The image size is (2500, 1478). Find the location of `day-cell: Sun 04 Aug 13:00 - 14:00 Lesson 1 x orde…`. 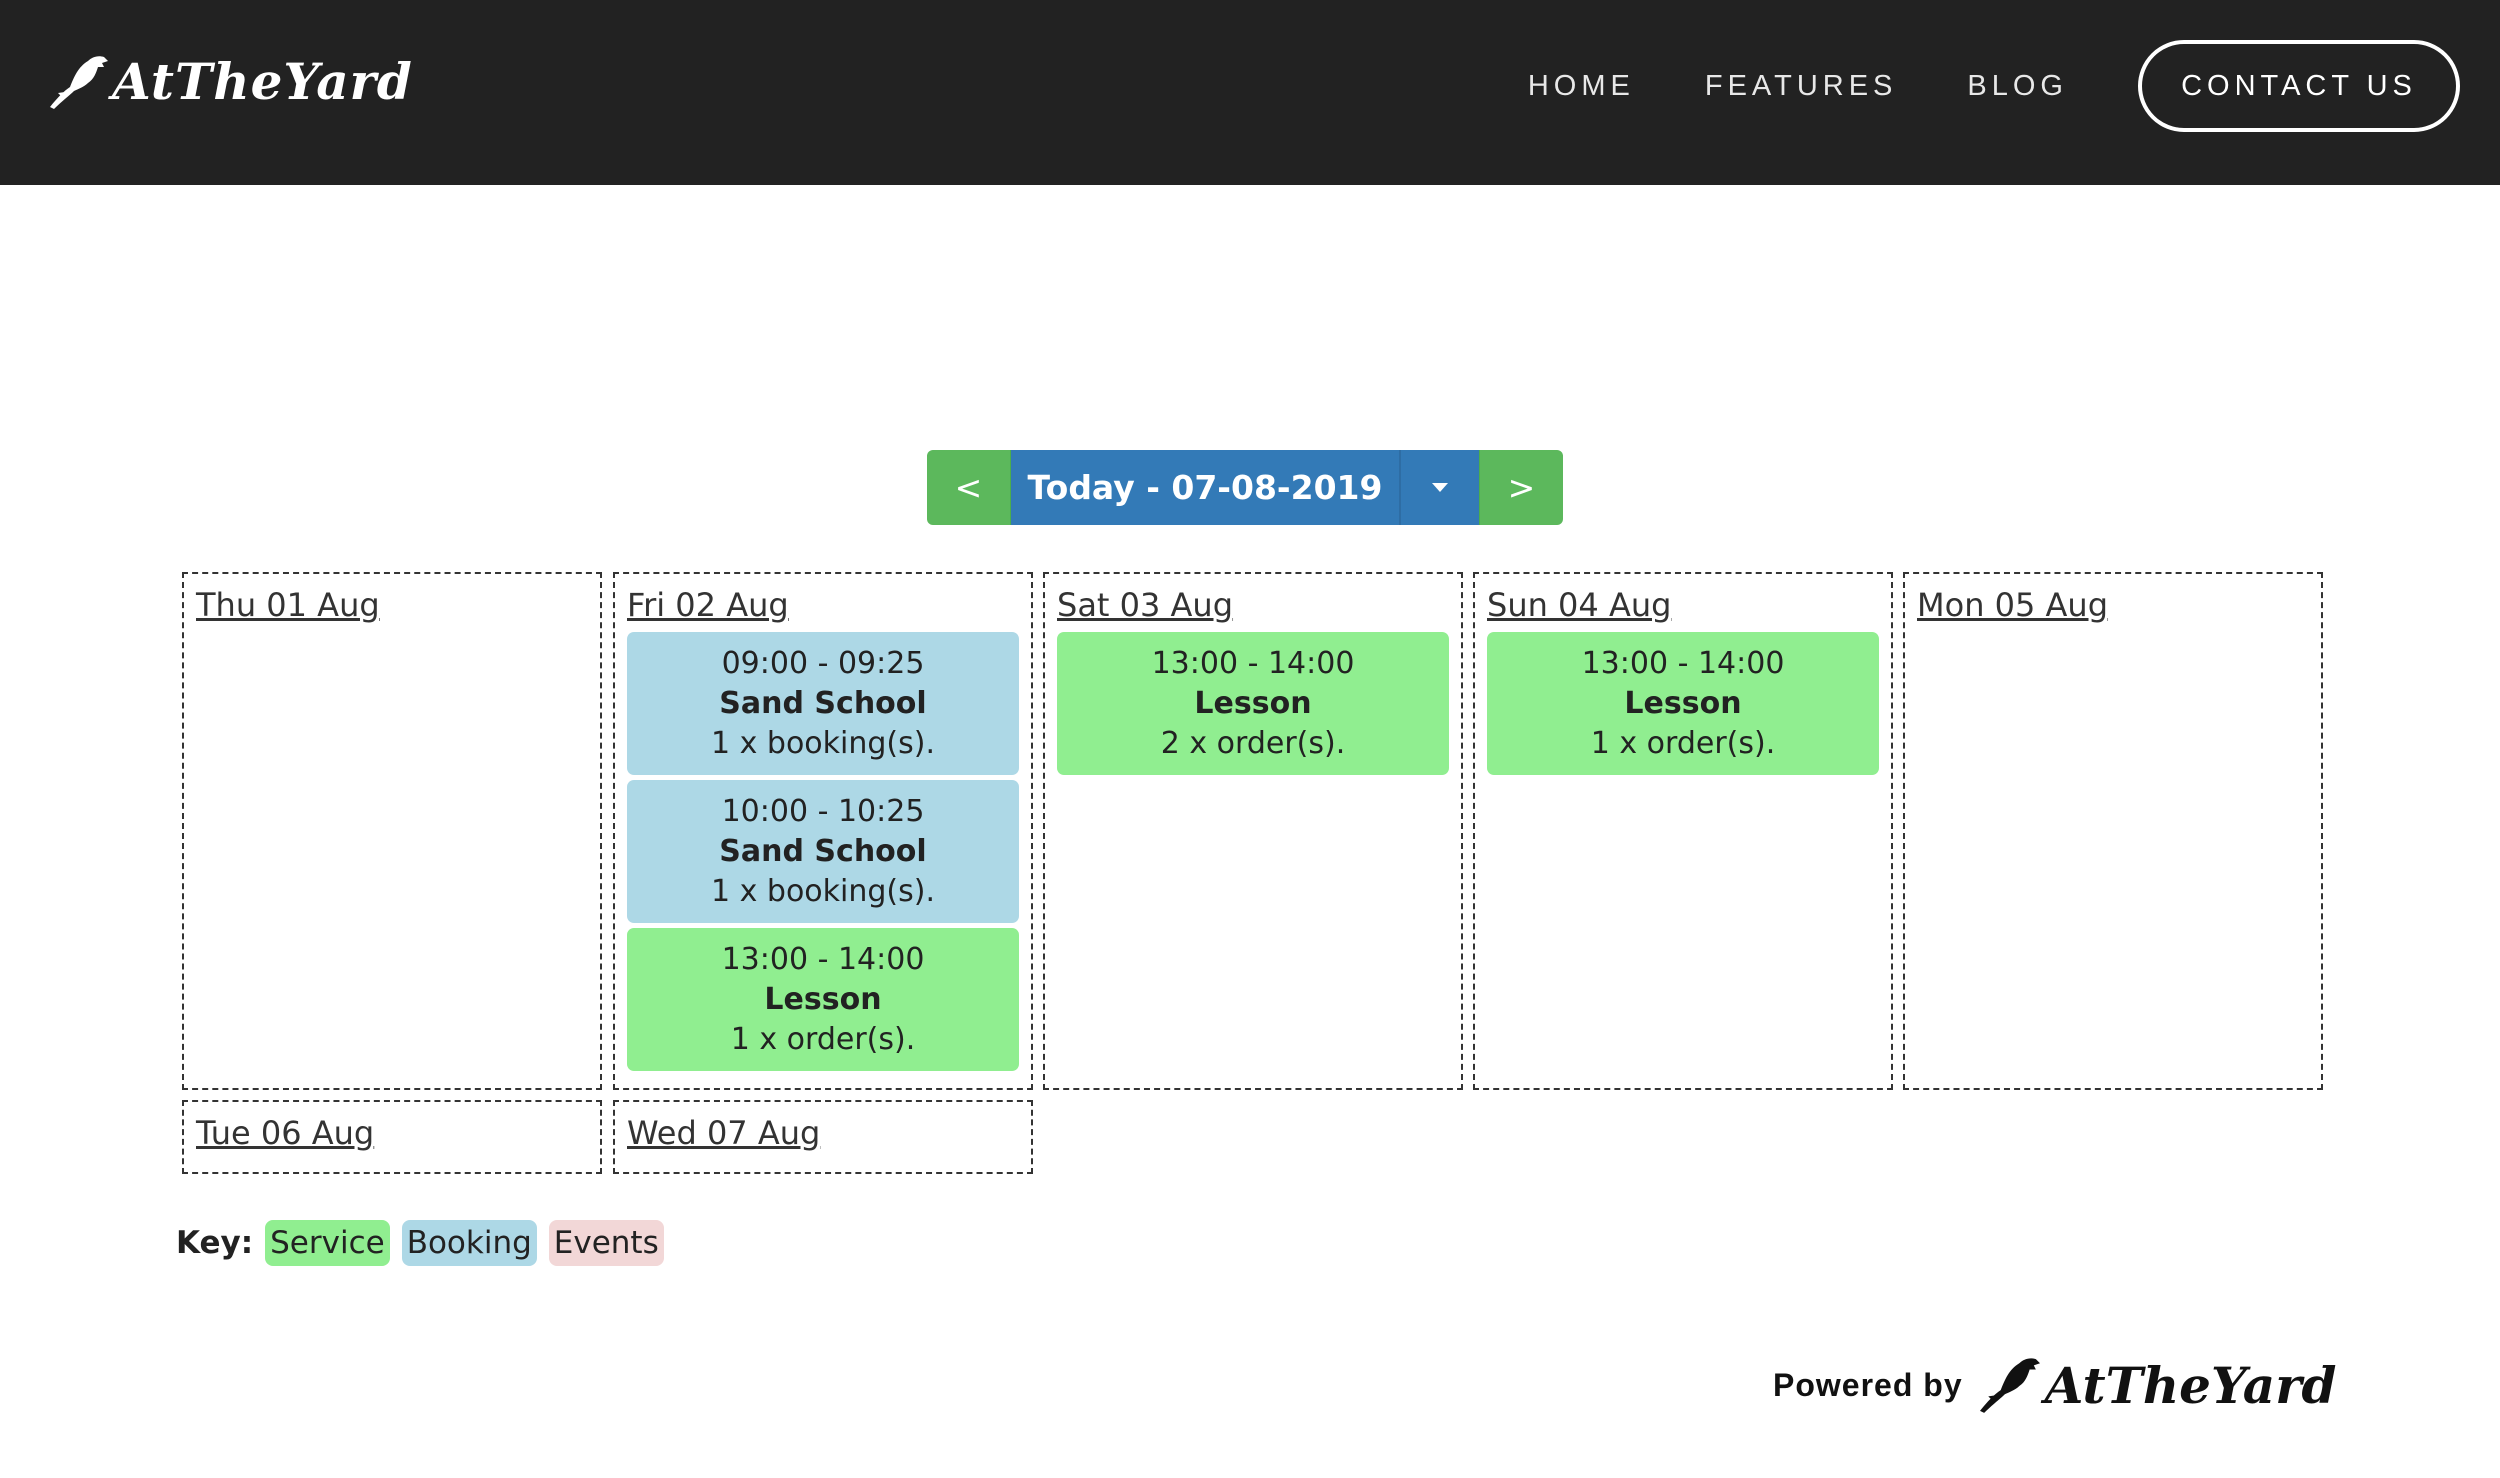

day-cell: Sun 04 Aug 13:00 - 14:00 Lesson 1 x orde… is located at coordinates (1683, 831).